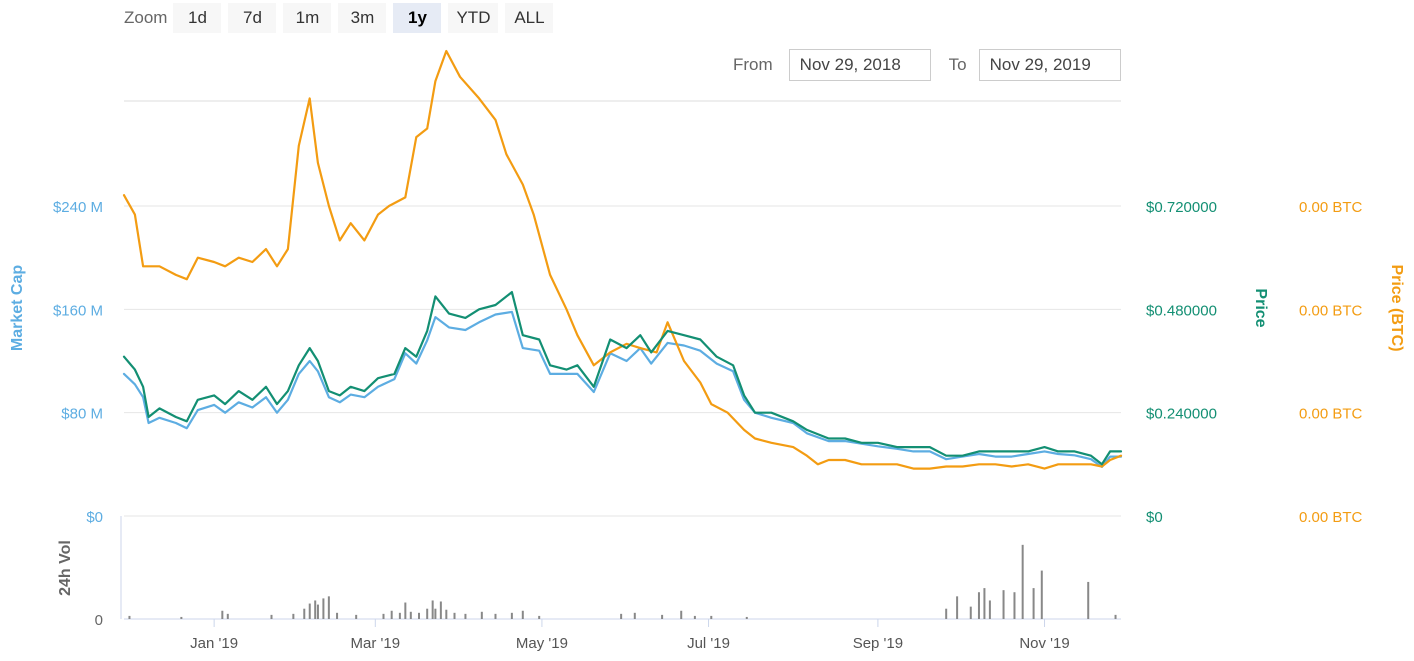 The height and width of the screenshot is (661, 1414). Describe the element at coordinates (214, 643) in the screenshot. I see `x-tick-label: Jan '19` at that location.